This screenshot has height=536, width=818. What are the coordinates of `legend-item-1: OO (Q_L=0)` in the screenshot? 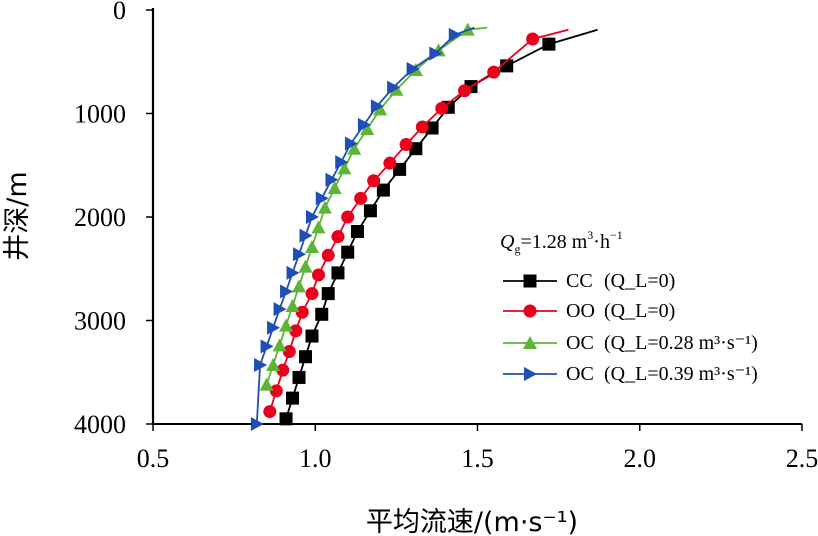 It's located at (589, 311).